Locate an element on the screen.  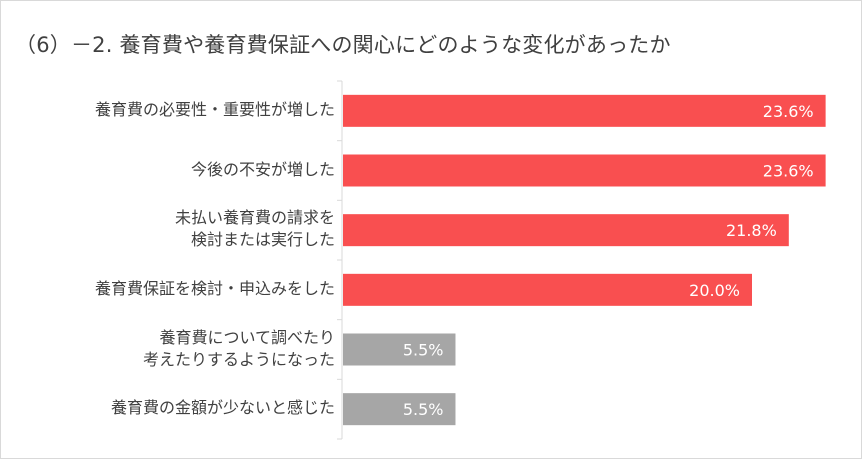
category-label-line: 未払い養育費の請求を is located at coordinates (254, 218).